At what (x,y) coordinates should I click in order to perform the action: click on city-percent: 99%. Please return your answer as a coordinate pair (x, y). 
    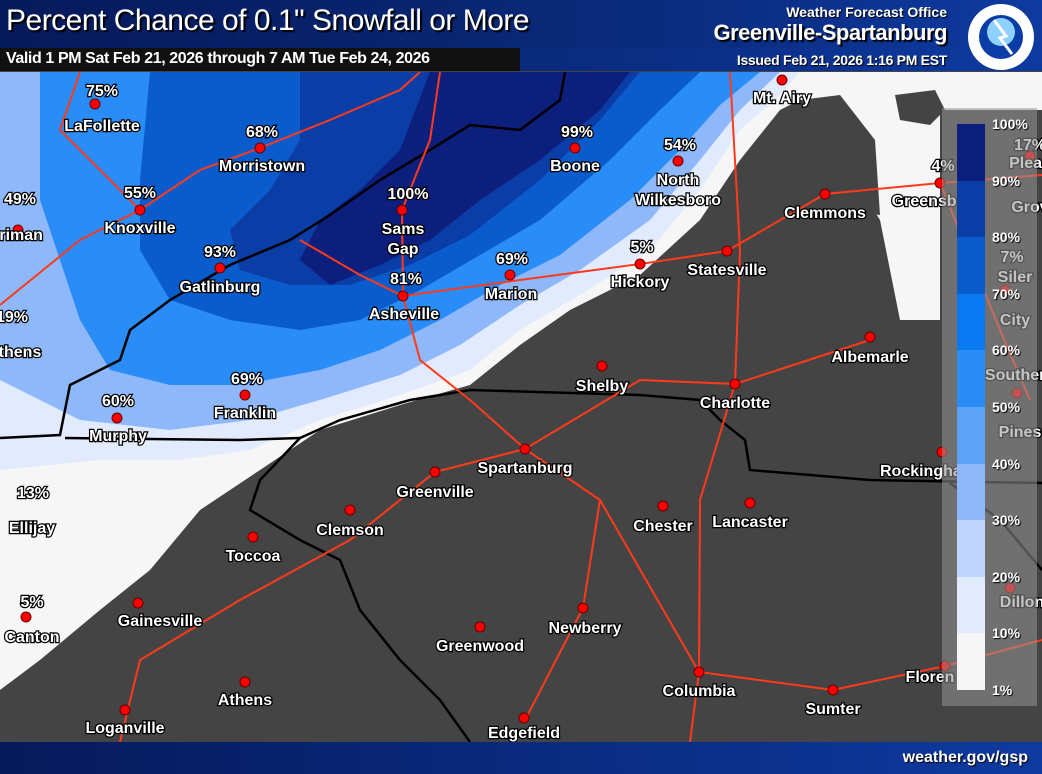
    Looking at the image, I should click on (577, 132).